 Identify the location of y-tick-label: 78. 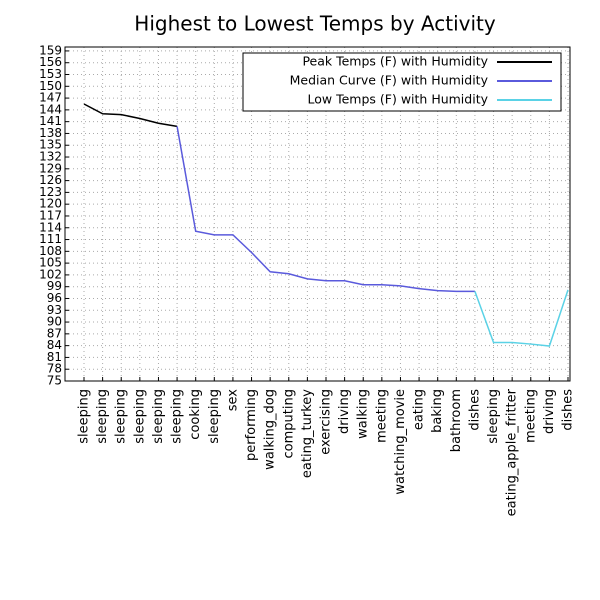
(54, 369).